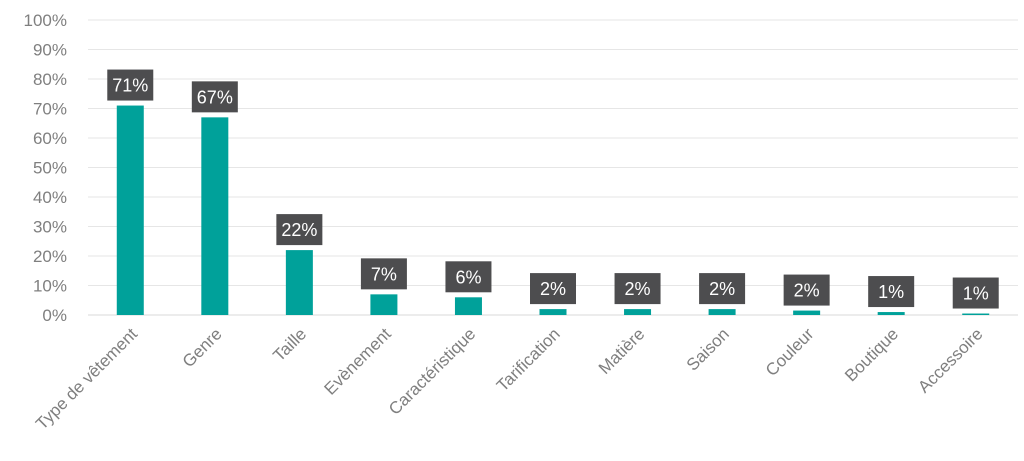 This screenshot has width=1024, height=461. Describe the element at coordinates (50, 197) in the screenshot. I see `y-tick-label: 40%` at that location.